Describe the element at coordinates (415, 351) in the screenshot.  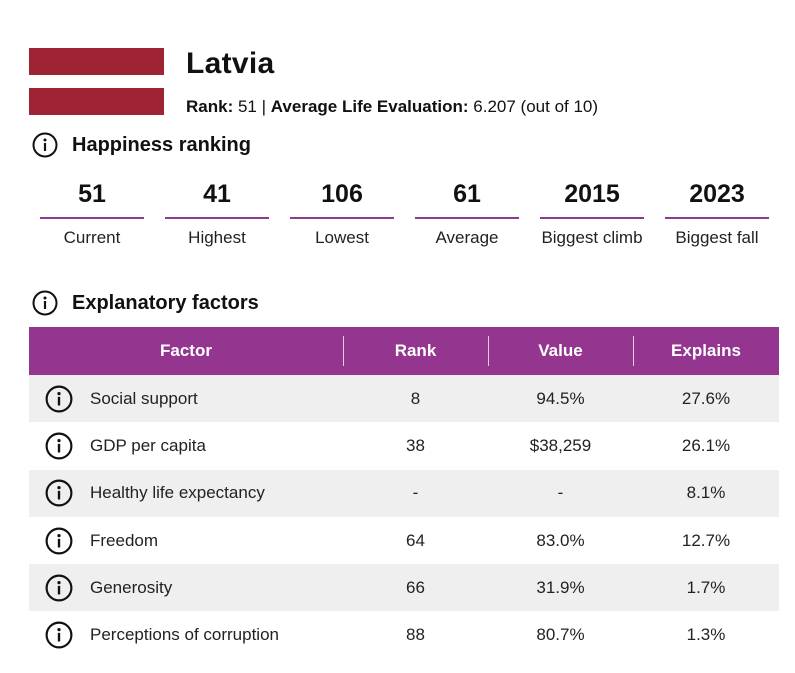
I see `column-header-rank: Rank` at that location.